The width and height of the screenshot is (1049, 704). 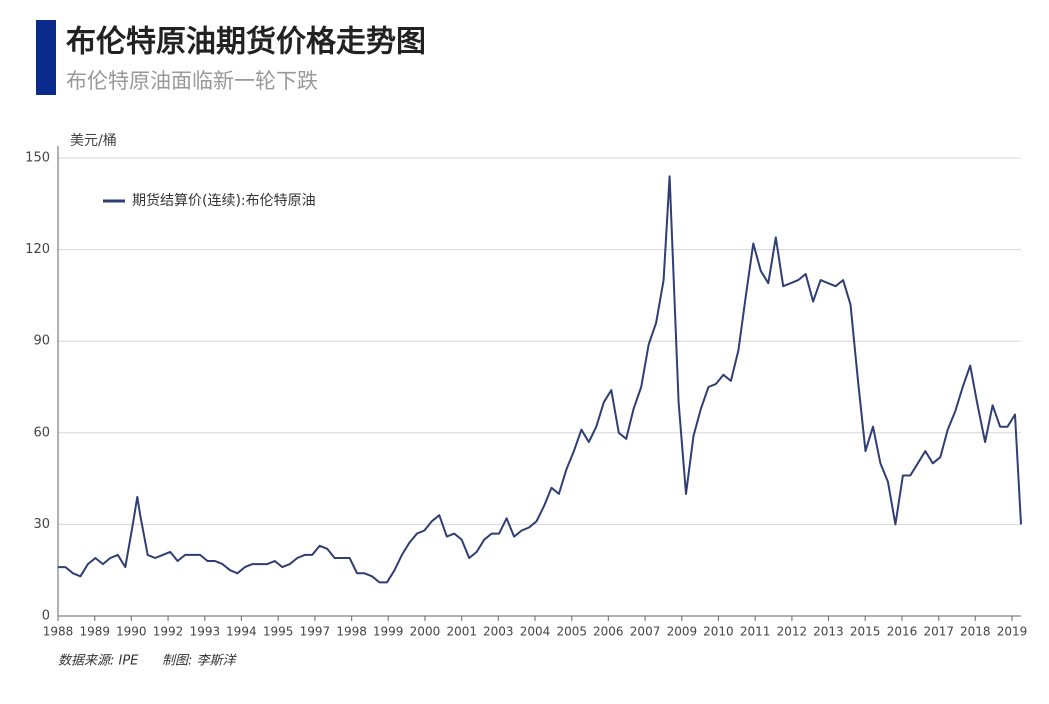 I want to click on x-tick-label: 2013, so click(x=828, y=632).